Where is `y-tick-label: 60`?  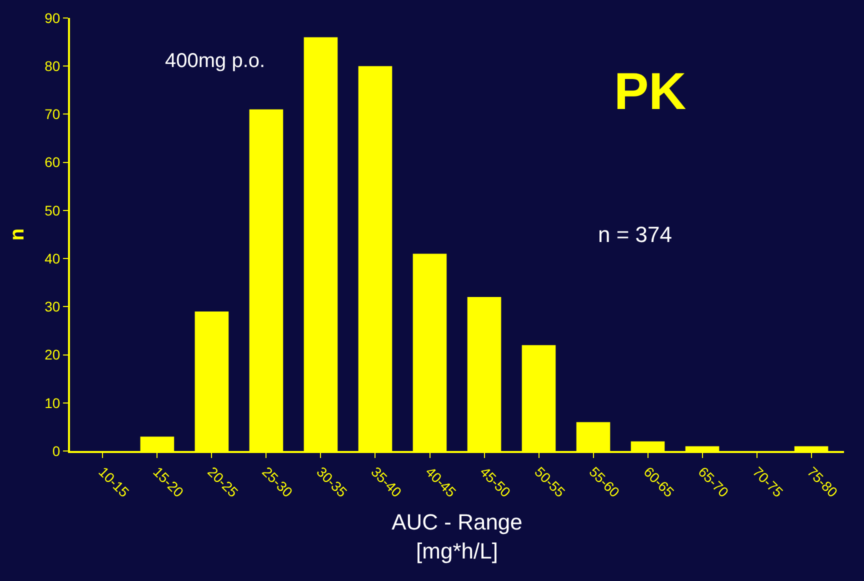 y-tick-label: 60 is located at coordinates (52, 162).